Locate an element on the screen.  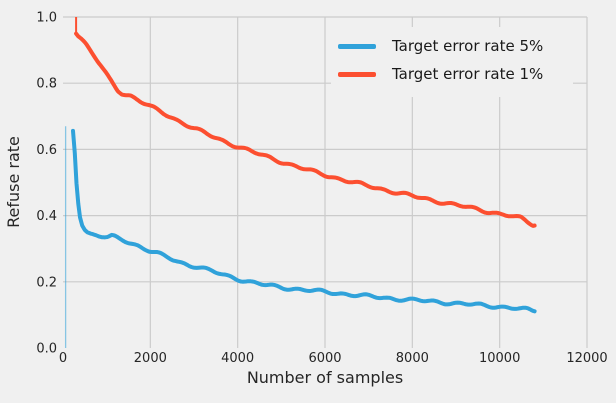
x-tick-label: 12000 is located at coordinates (586, 358).